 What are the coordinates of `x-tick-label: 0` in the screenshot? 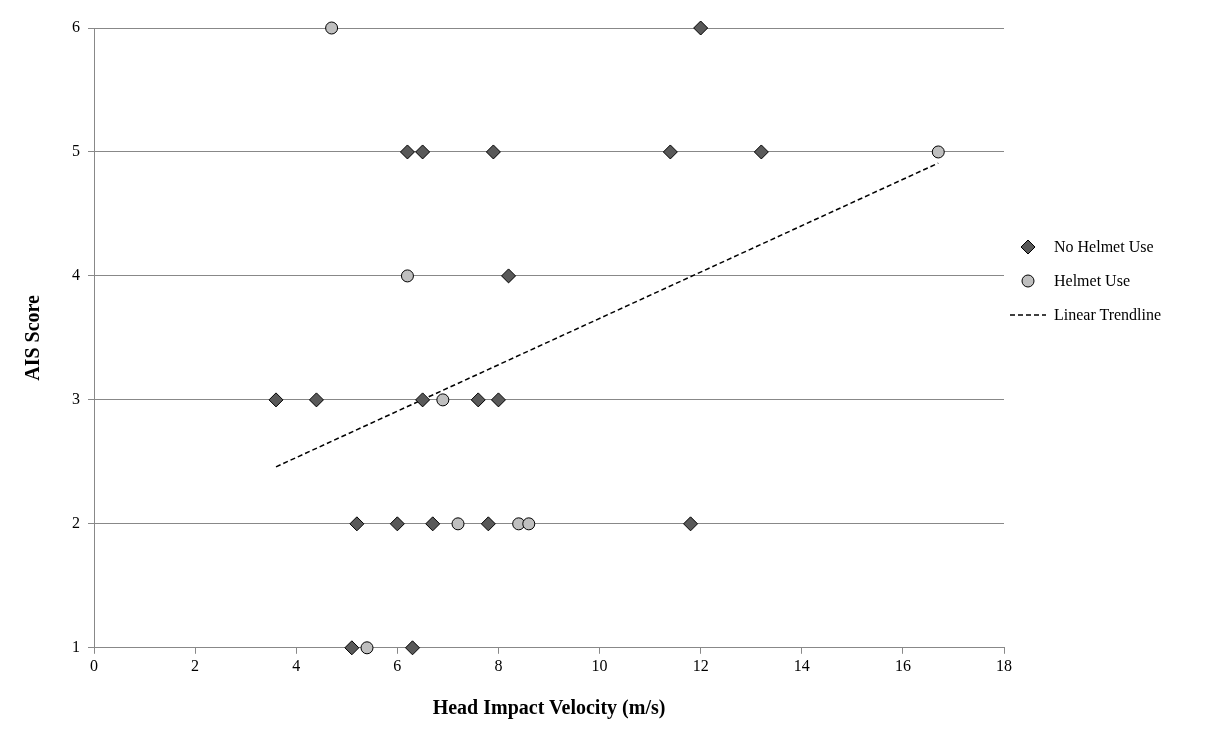 It's located at (94, 665).